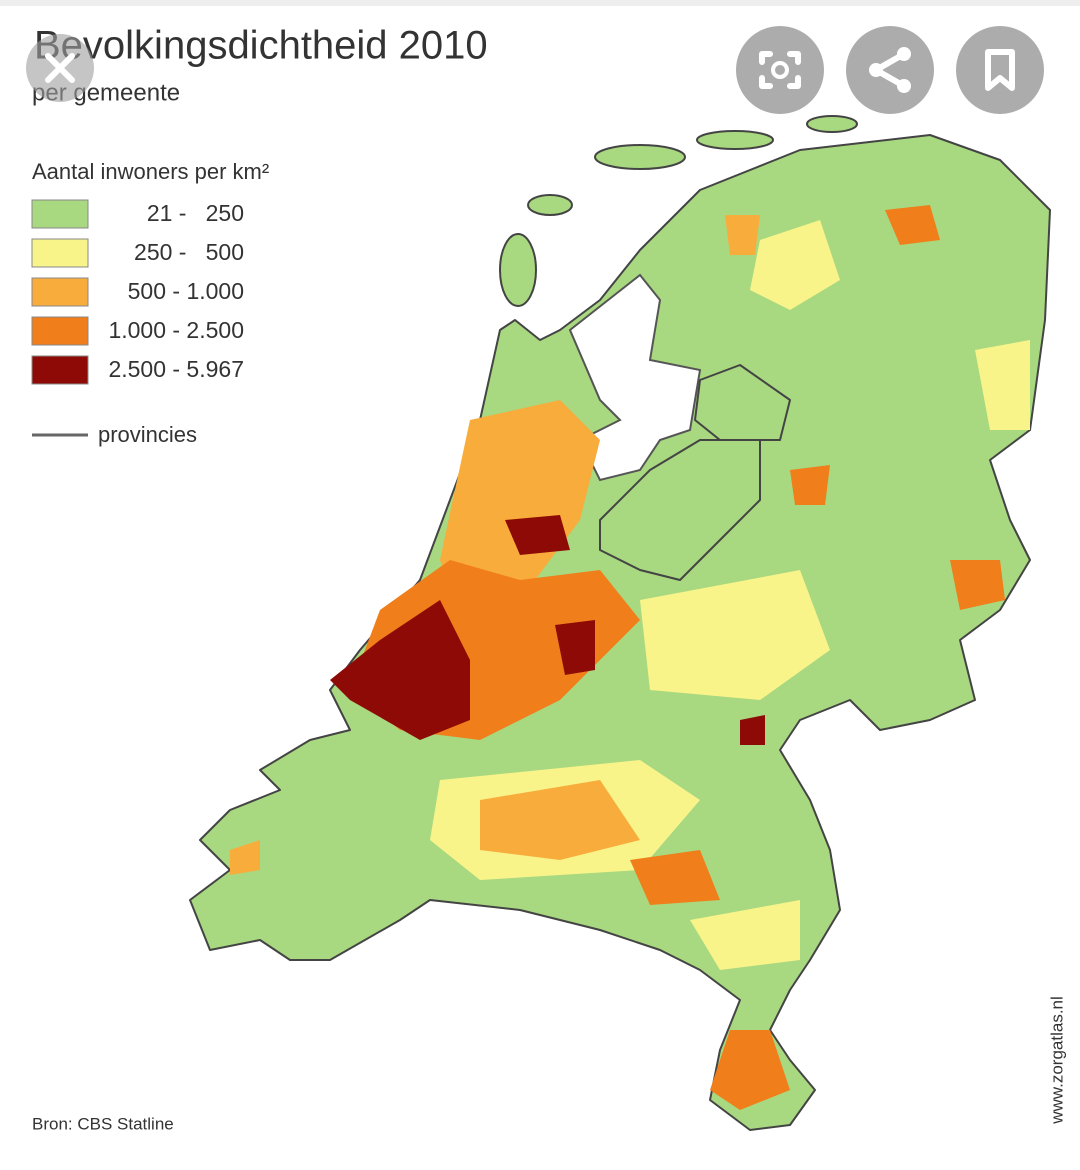 This screenshot has height=1170, width=1080. I want to click on save-icon, so click(1000, 70).